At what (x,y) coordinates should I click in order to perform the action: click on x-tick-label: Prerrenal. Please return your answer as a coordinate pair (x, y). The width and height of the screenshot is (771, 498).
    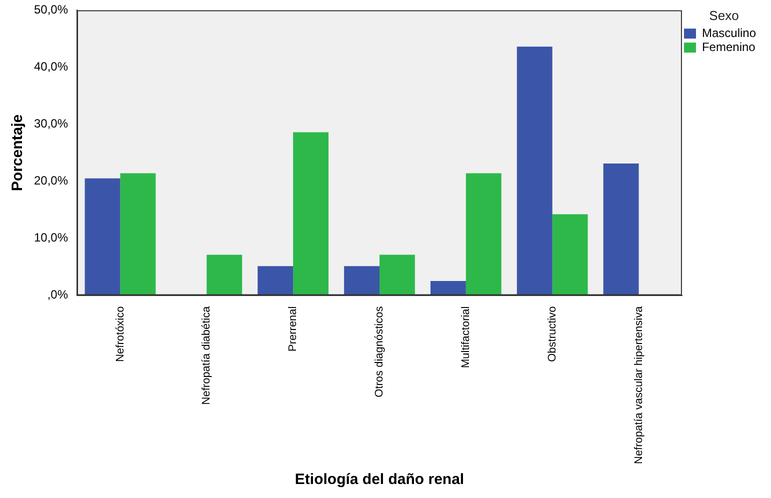
    Looking at the image, I should click on (293, 329).